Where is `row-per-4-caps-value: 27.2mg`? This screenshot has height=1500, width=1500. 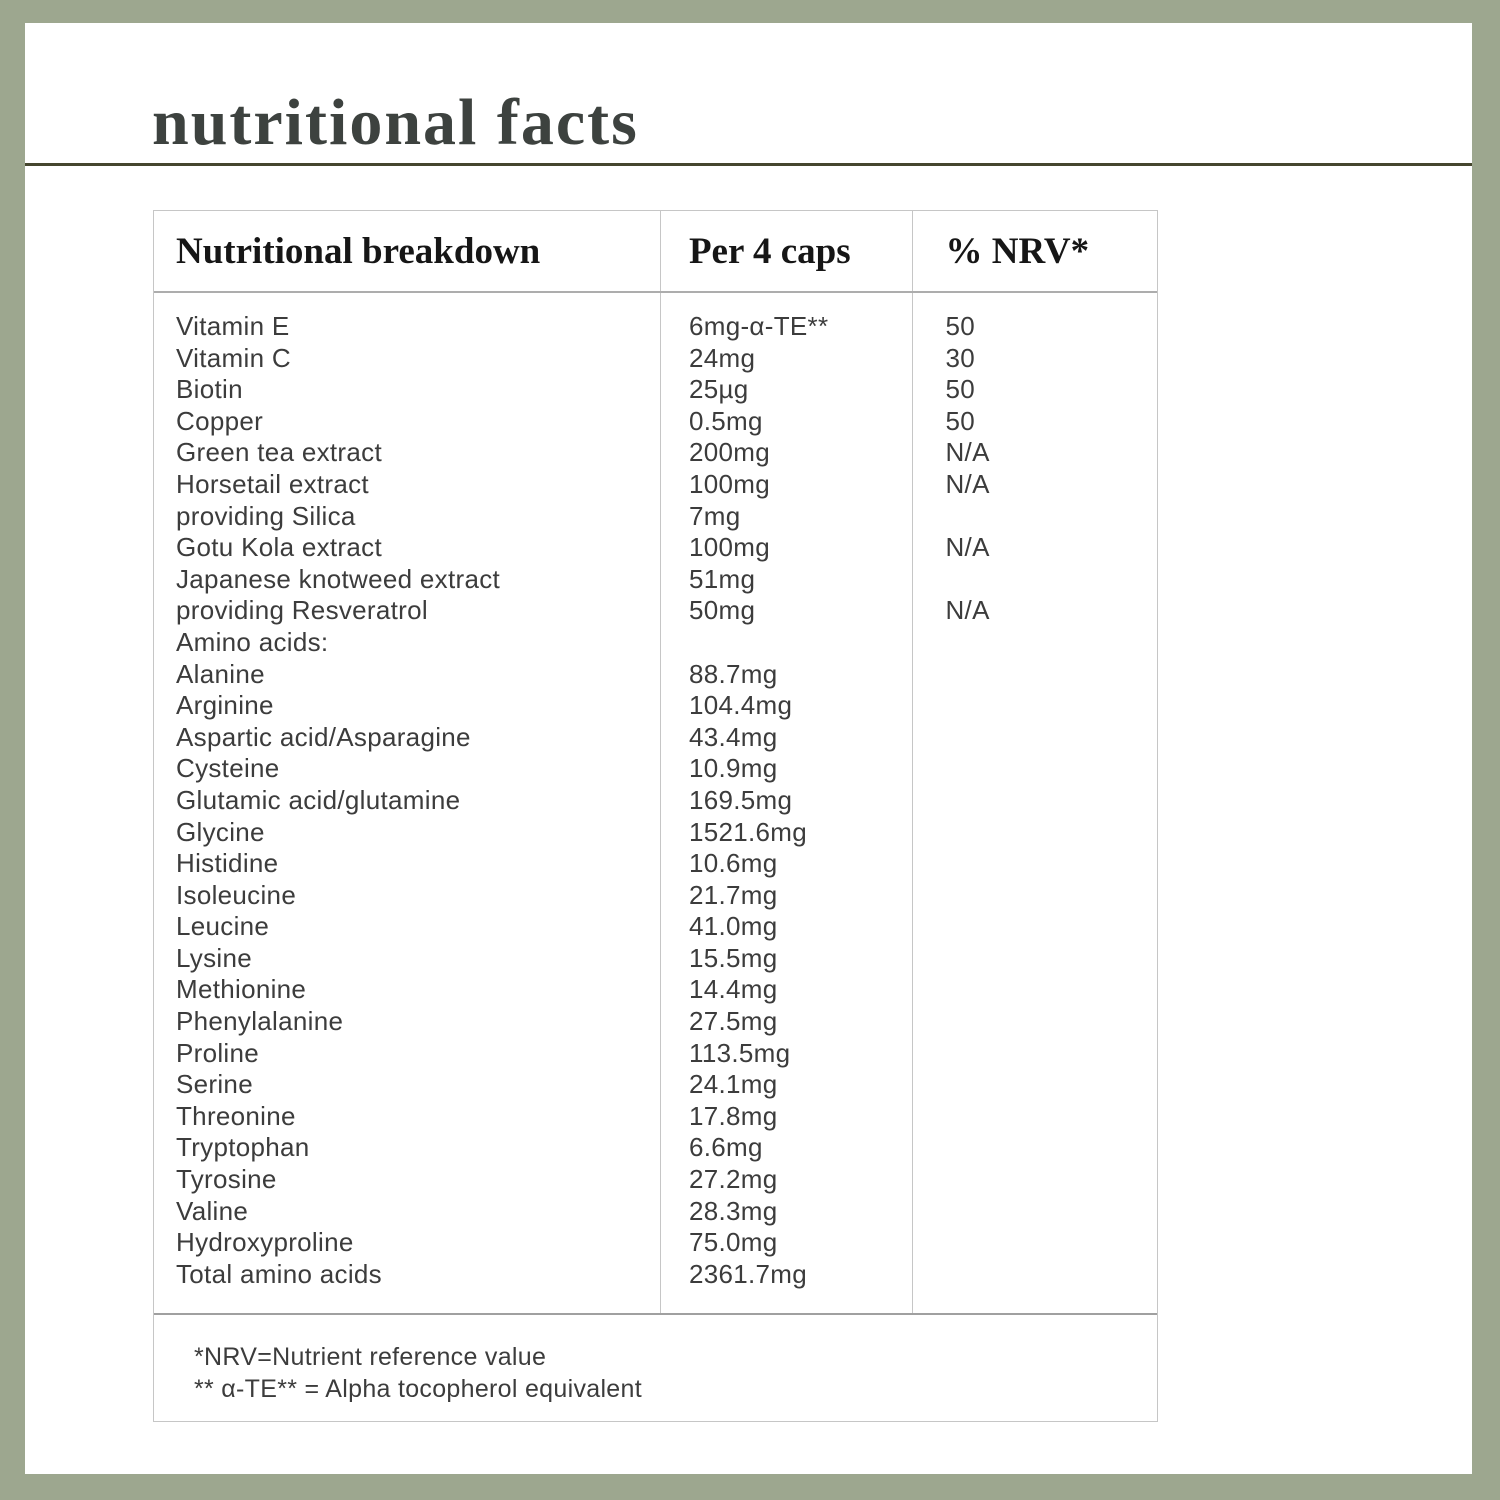
row-per-4-caps-value: 27.2mg is located at coordinates (733, 1179).